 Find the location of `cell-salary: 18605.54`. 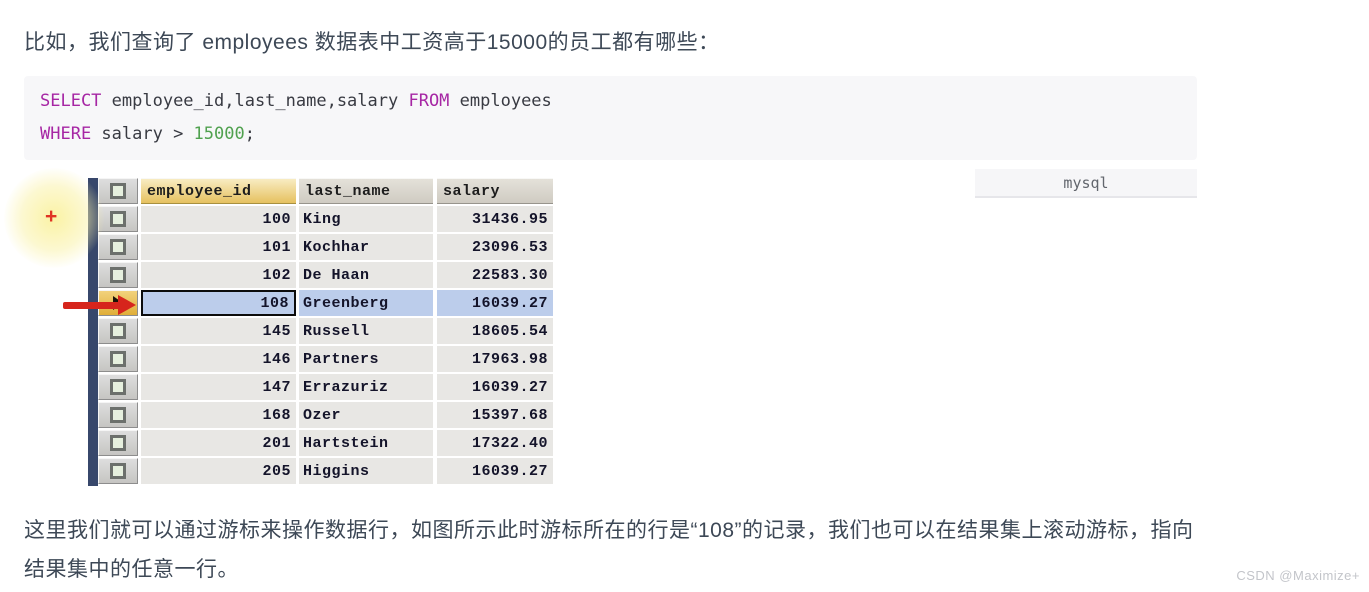

cell-salary: 18605.54 is located at coordinates (495, 331).